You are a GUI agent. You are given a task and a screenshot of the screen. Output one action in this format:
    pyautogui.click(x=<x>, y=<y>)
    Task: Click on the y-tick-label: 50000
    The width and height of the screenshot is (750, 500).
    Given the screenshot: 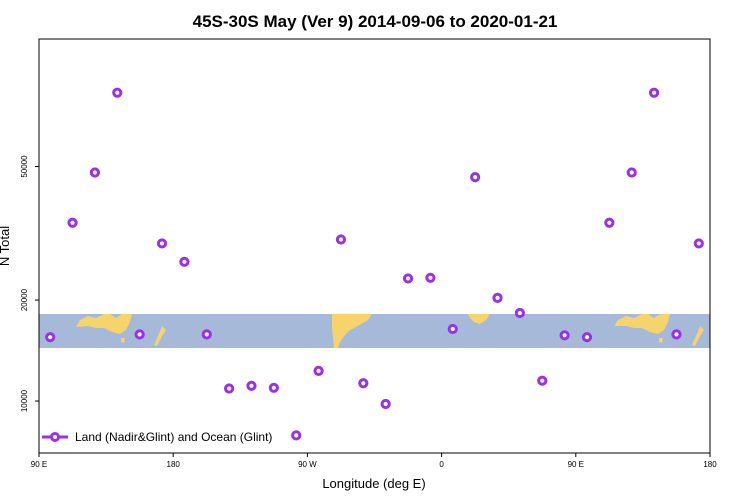 What is the action you would take?
    pyautogui.click(x=24, y=166)
    